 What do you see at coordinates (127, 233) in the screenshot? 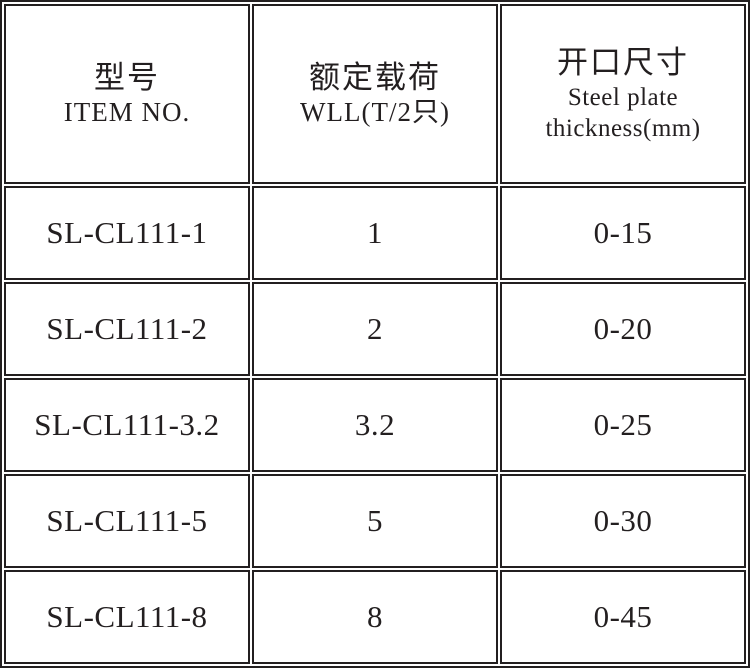
I see `cell-item-no: SL-CL111-1` at bounding box center [127, 233].